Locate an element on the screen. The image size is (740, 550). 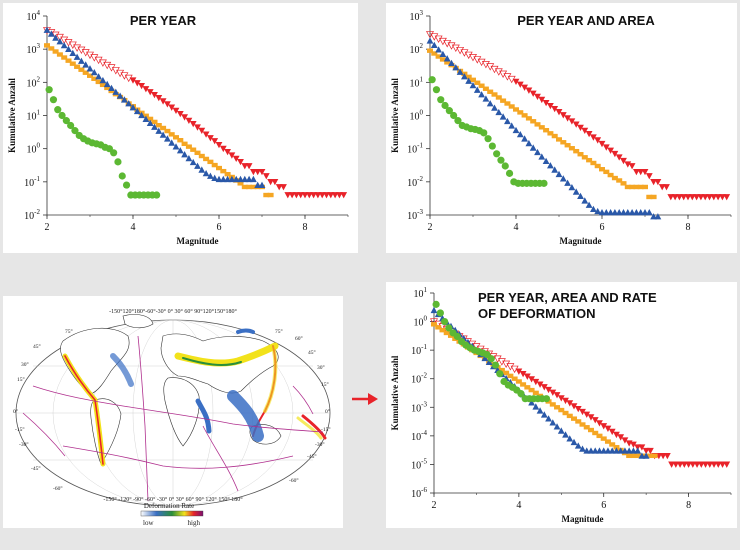
x-tick-label: 2 is located at coordinates (434, 505).